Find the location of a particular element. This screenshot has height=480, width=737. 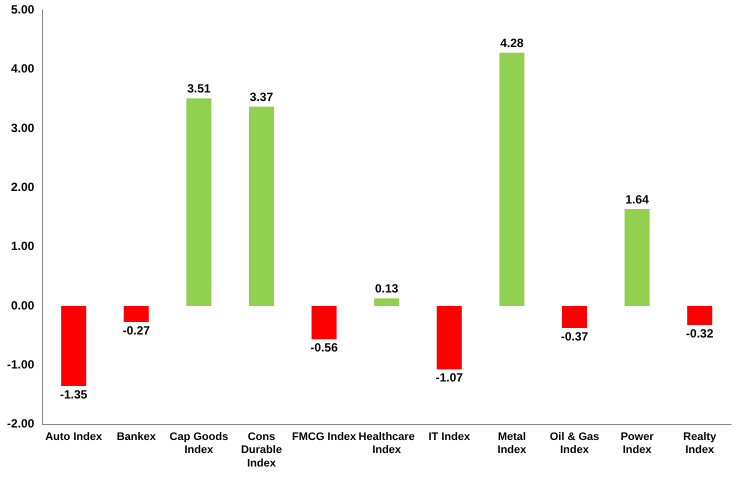

data-label: -0.56 is located at coordinates (324, 347).